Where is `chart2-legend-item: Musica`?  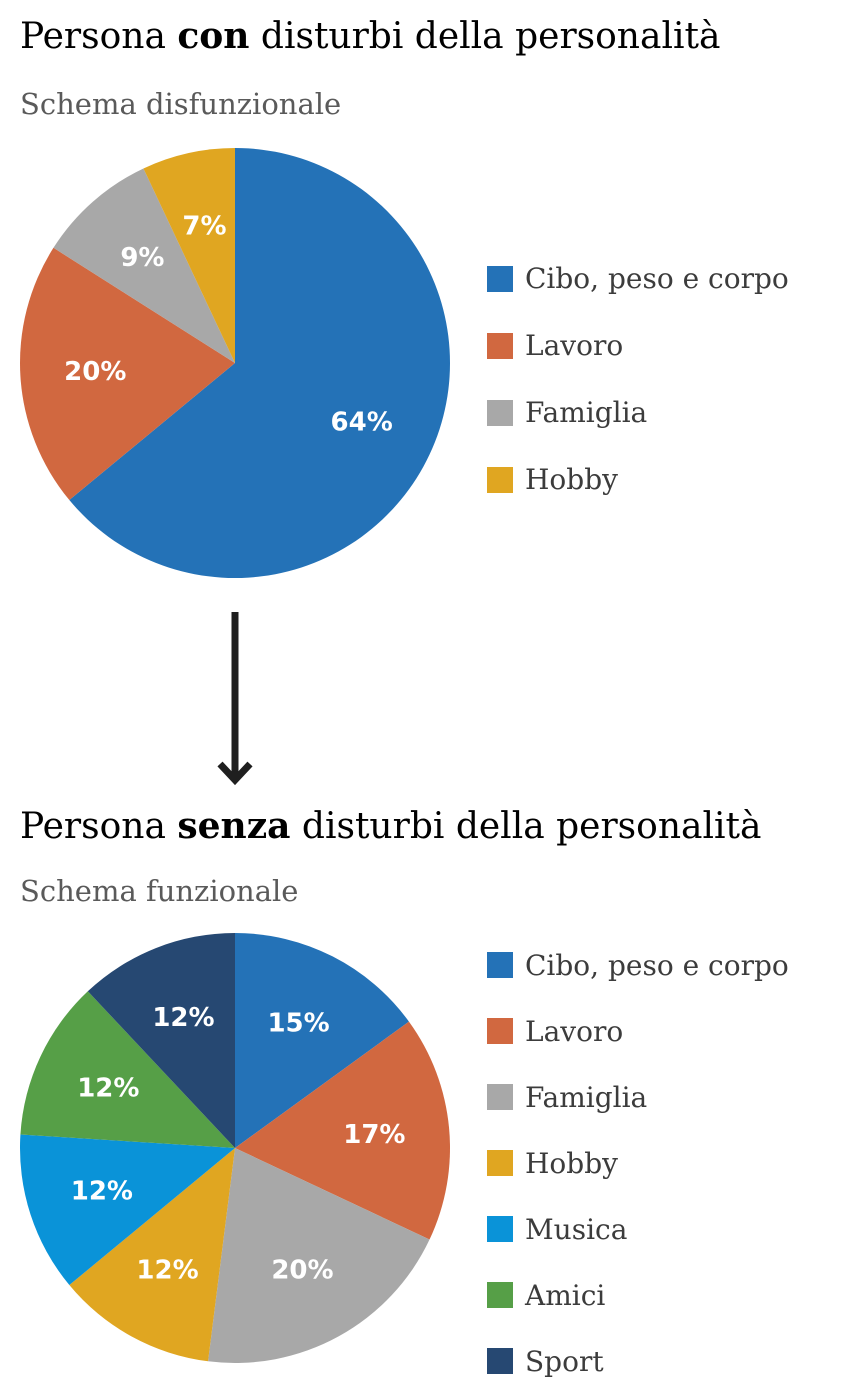 chart2-legend-item: Musica is located at coordinates (638, 1229).